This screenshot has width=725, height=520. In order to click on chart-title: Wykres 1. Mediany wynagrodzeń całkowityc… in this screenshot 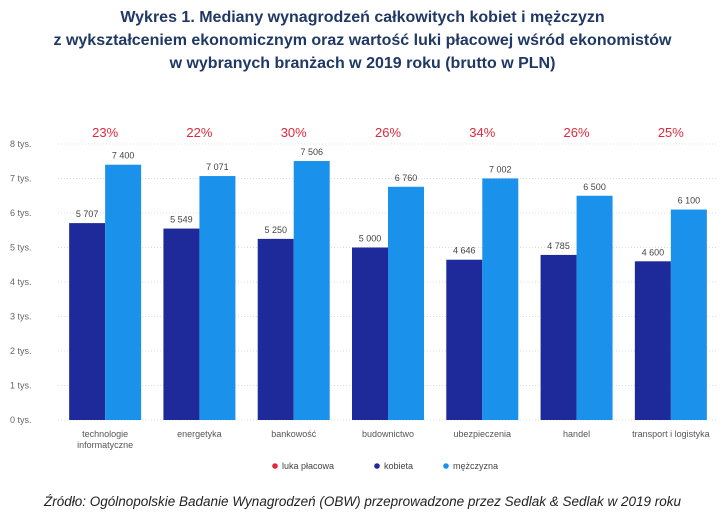, I will do `click(362, 40)`.